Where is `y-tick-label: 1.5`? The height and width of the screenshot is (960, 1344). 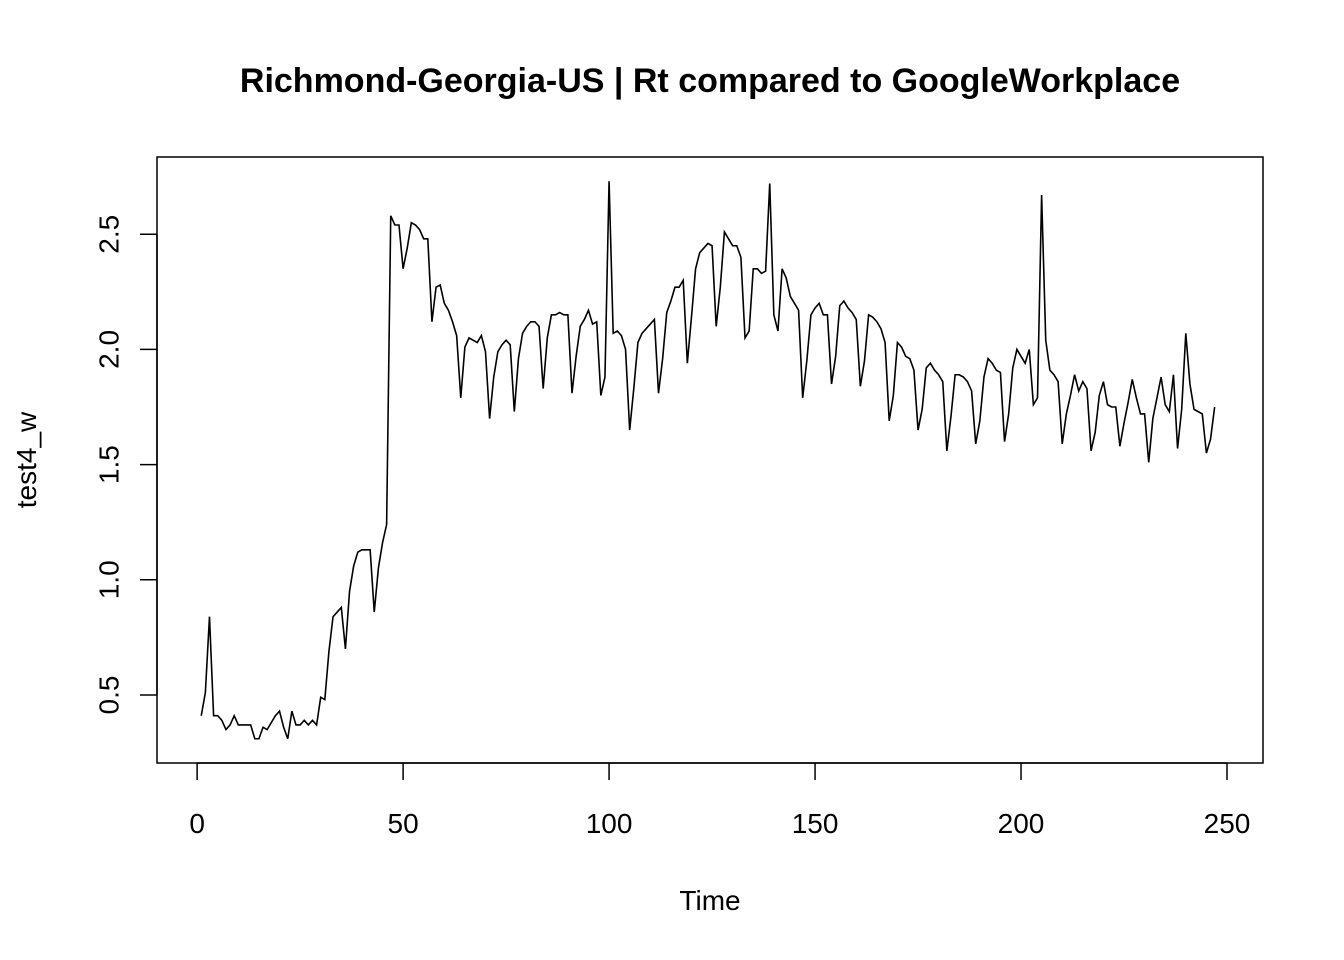 y-tick-label: 1.5 is located at coordinates (108, 464).